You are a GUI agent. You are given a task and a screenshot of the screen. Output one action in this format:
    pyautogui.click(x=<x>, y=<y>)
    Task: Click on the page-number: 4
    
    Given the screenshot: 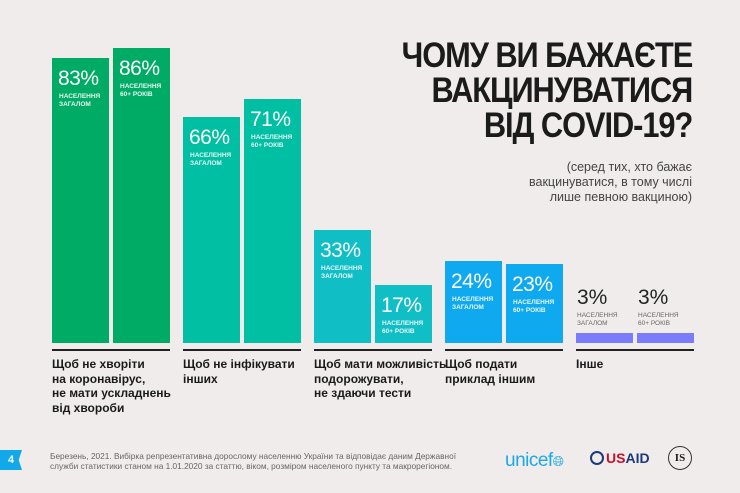 What is the action you would take?
    pyautogui.click(x=11, y=460)
    